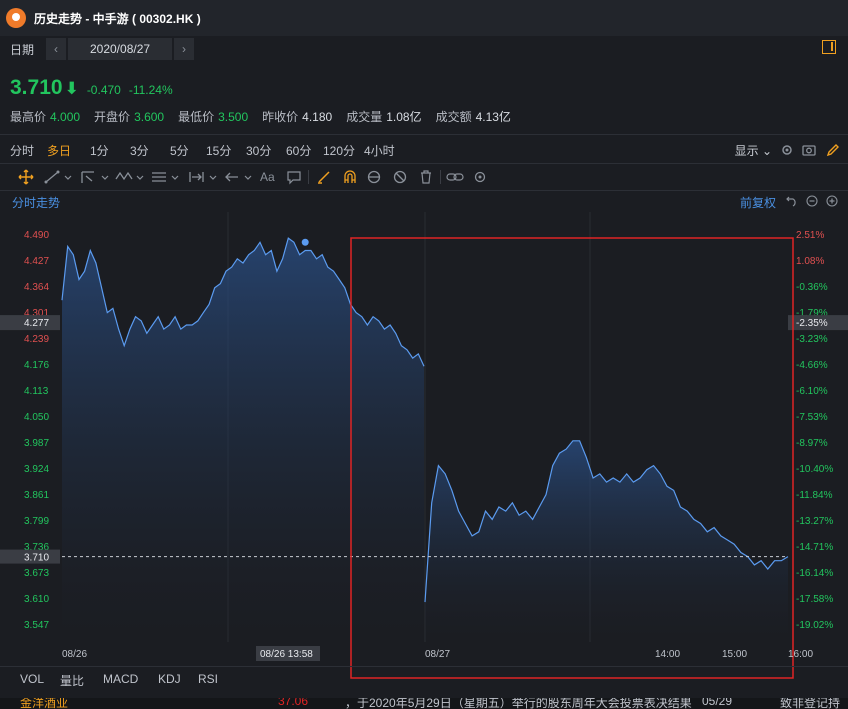 The height and width of the screenshot is (709, 848). I want to click on stat-item: 开盘价 3.600, so click(129, 116).